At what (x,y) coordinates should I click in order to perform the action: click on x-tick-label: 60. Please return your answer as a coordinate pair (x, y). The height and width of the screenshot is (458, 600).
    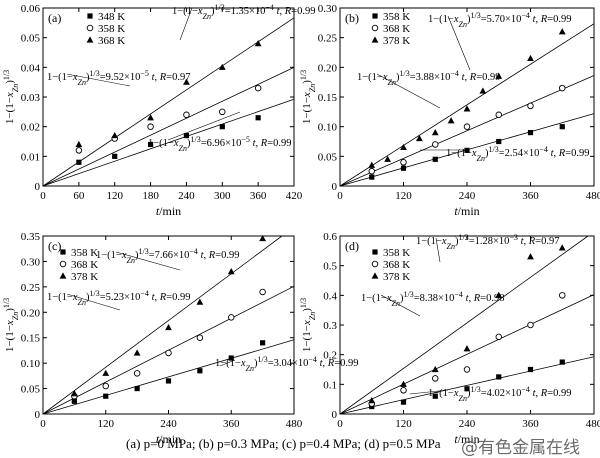
    Looking at the image, I should click on (79, 196).